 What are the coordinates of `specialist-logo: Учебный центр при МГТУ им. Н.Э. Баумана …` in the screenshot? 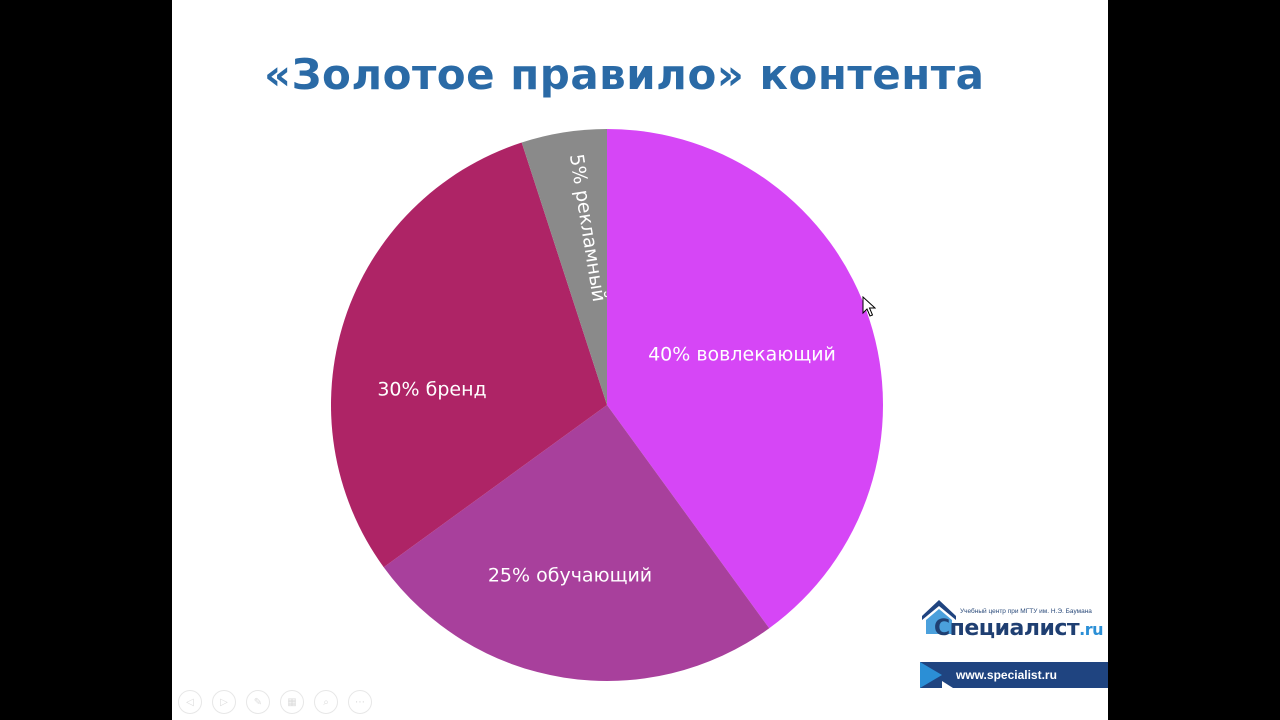 It's located at (1014, 619).